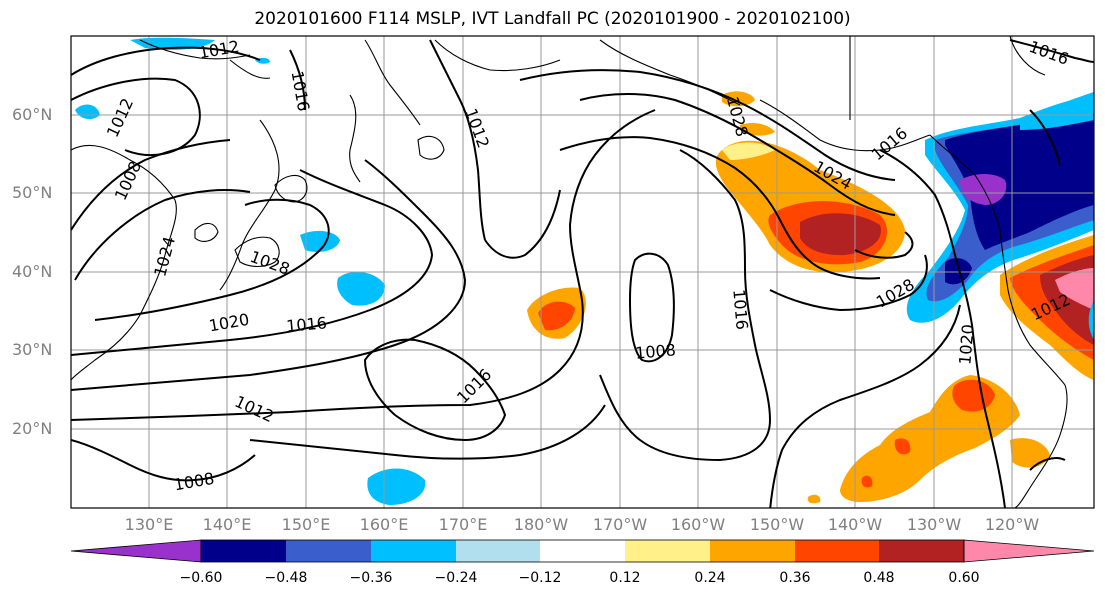  What do you see at coordinates (655, 351) in the screenshot?
I see `contour-label: 1008` at bounding box center [655, 351].